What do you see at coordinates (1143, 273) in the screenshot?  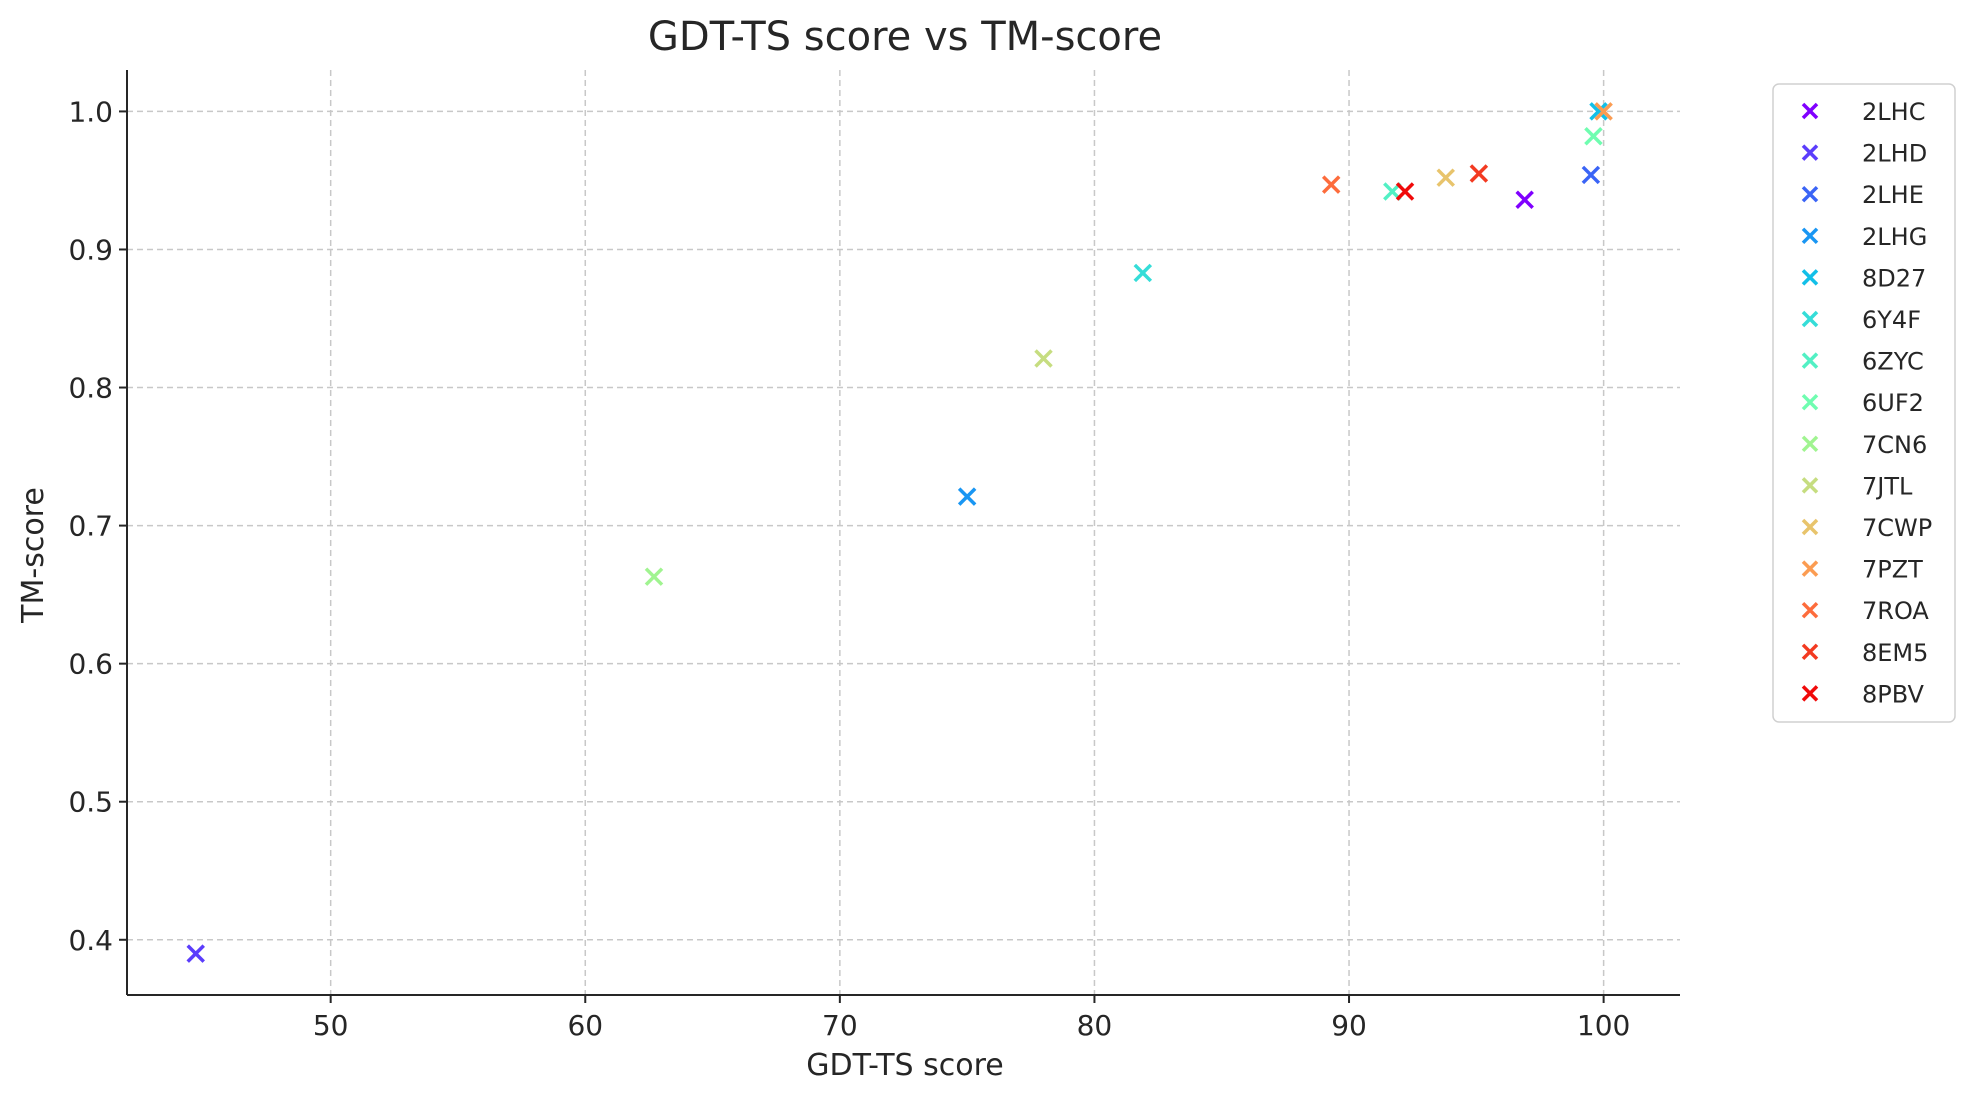 I see `data-point-6y4f` at bounding box center [1143, 273].